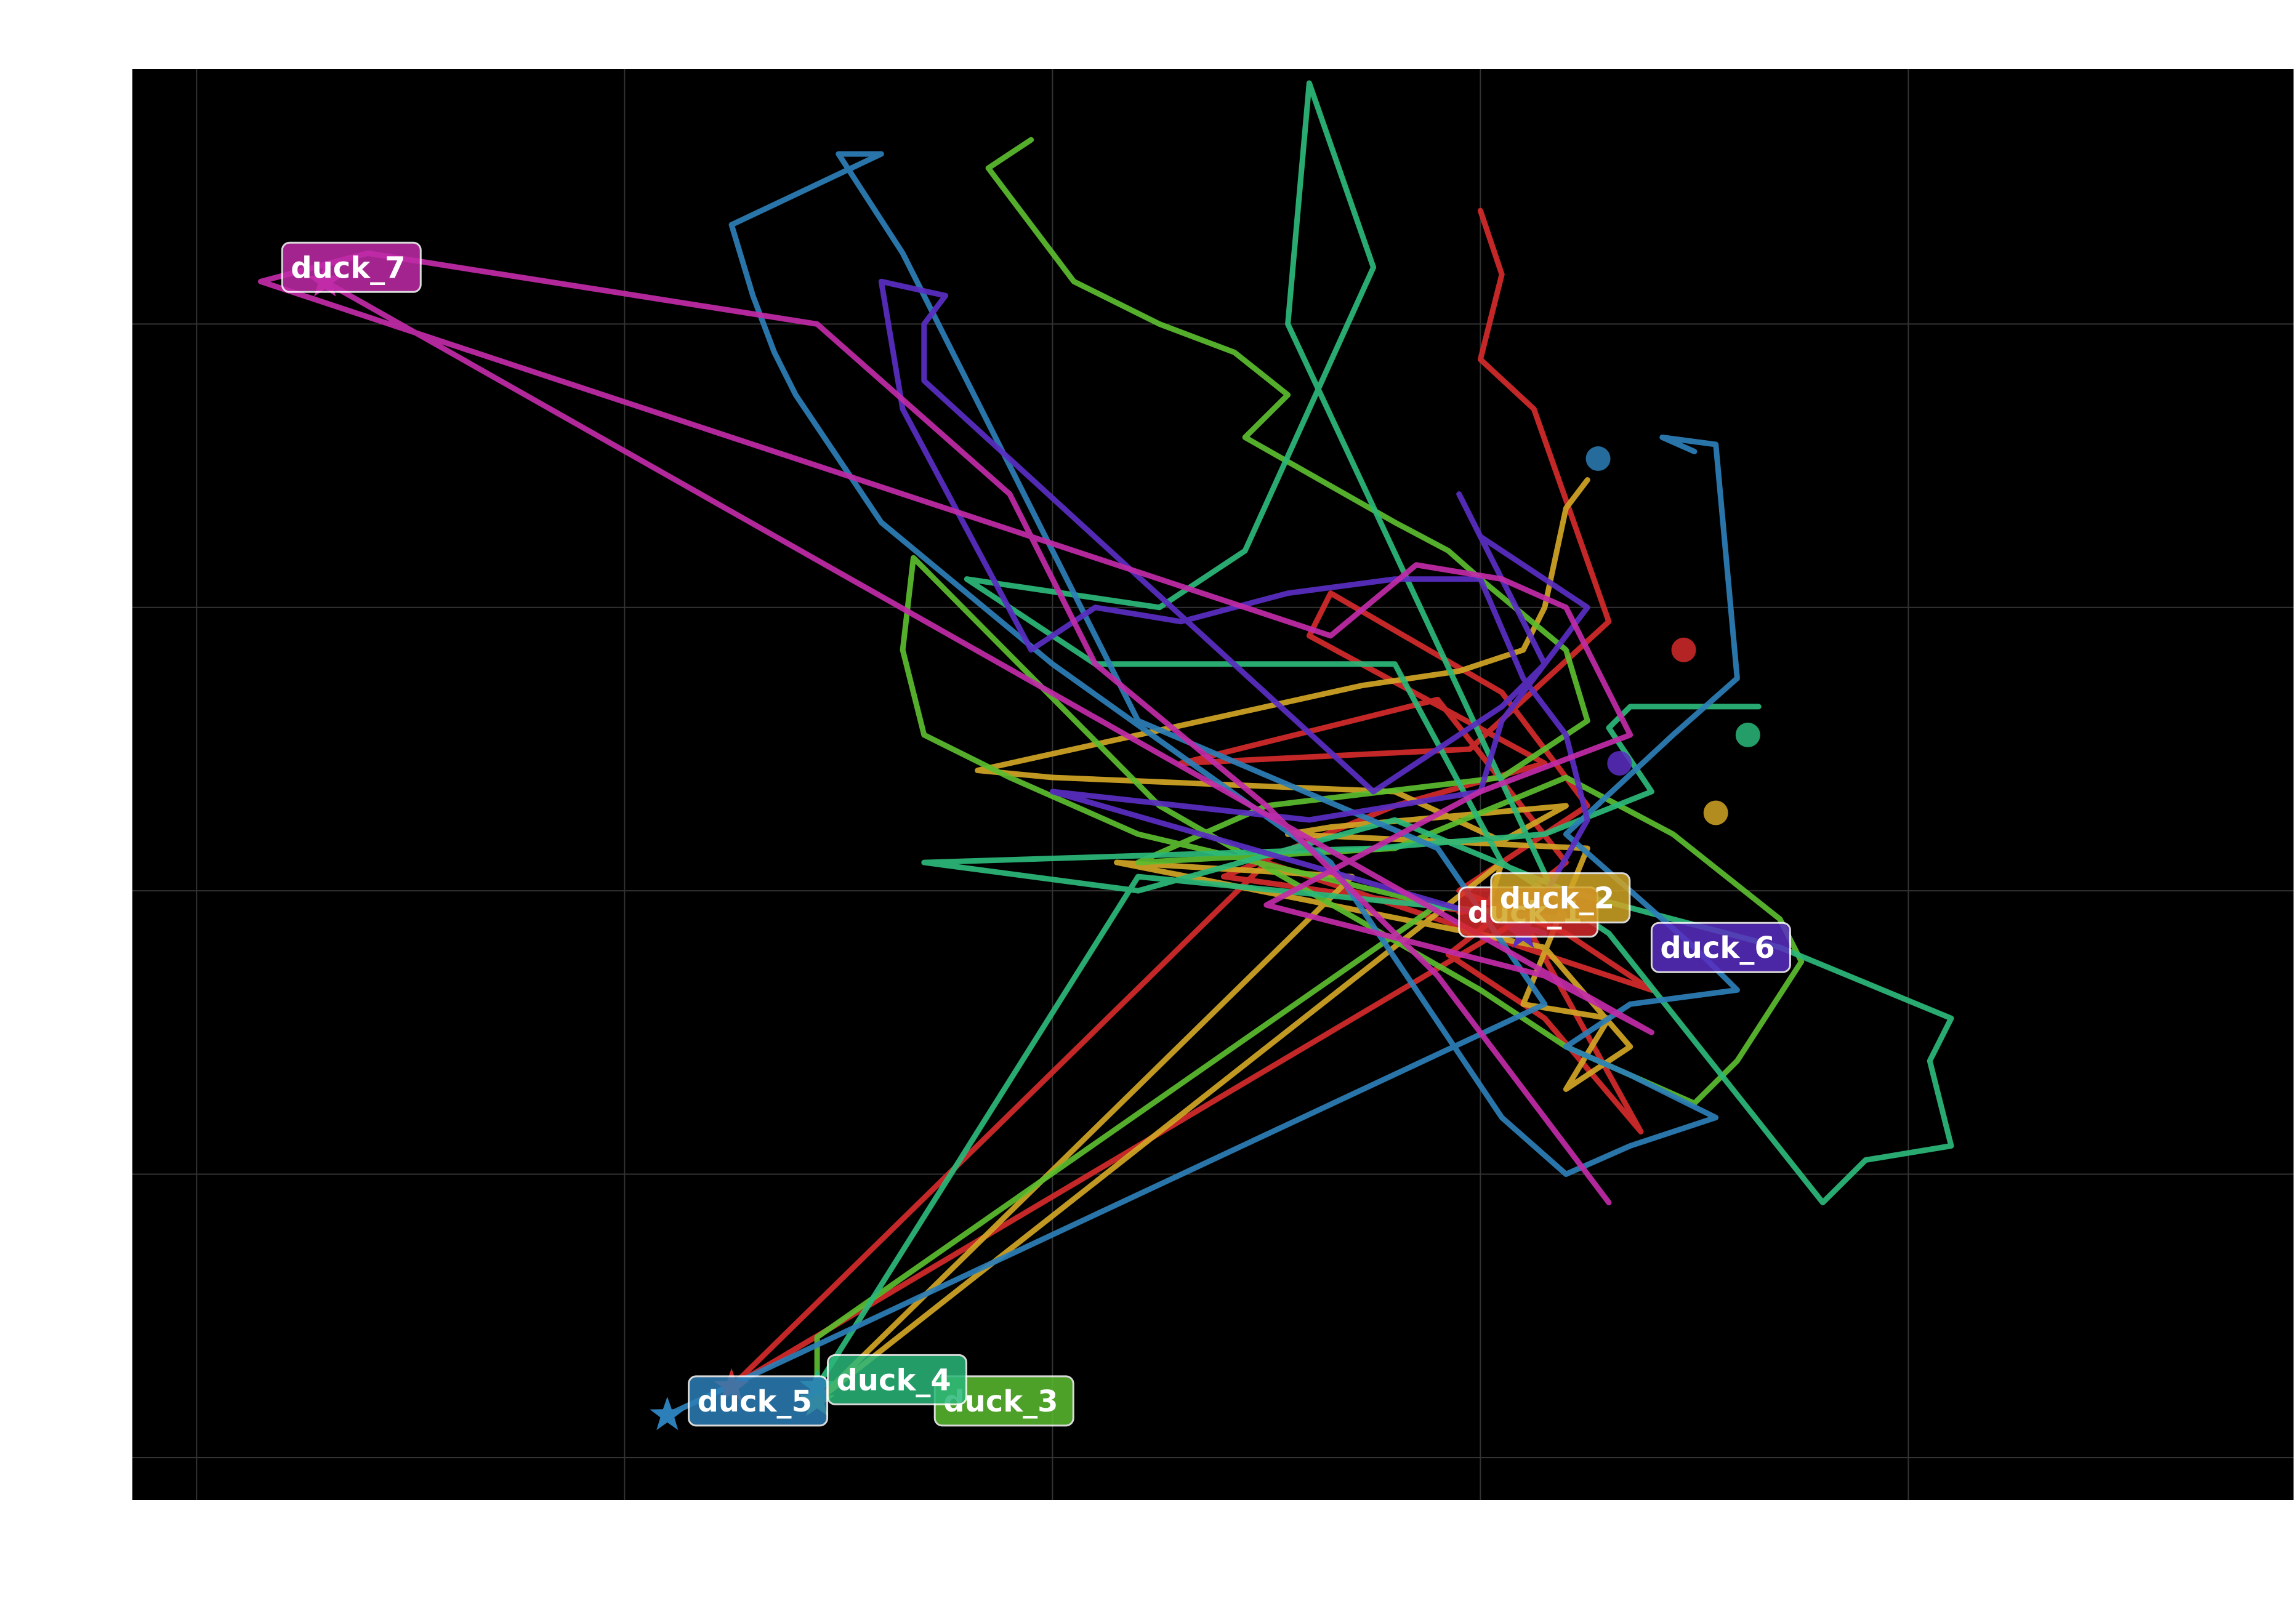 This screenshot has height=1598, width=2296. I want to click on duck-label-text: duck_2, so click(1557, 898).